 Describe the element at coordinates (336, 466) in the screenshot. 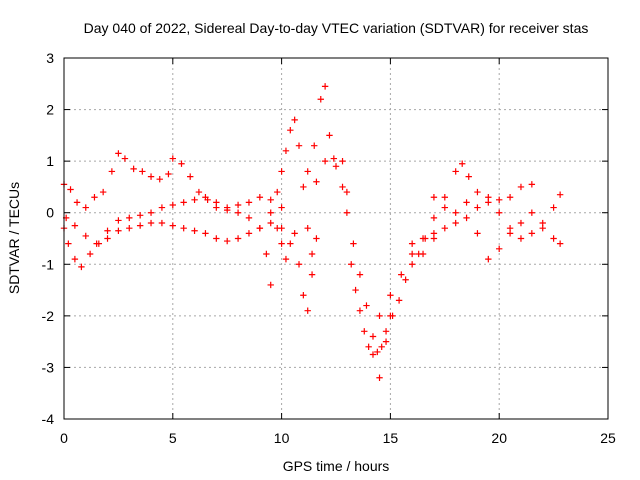

I see `x-axis-label: GPS time / hours` at that location.